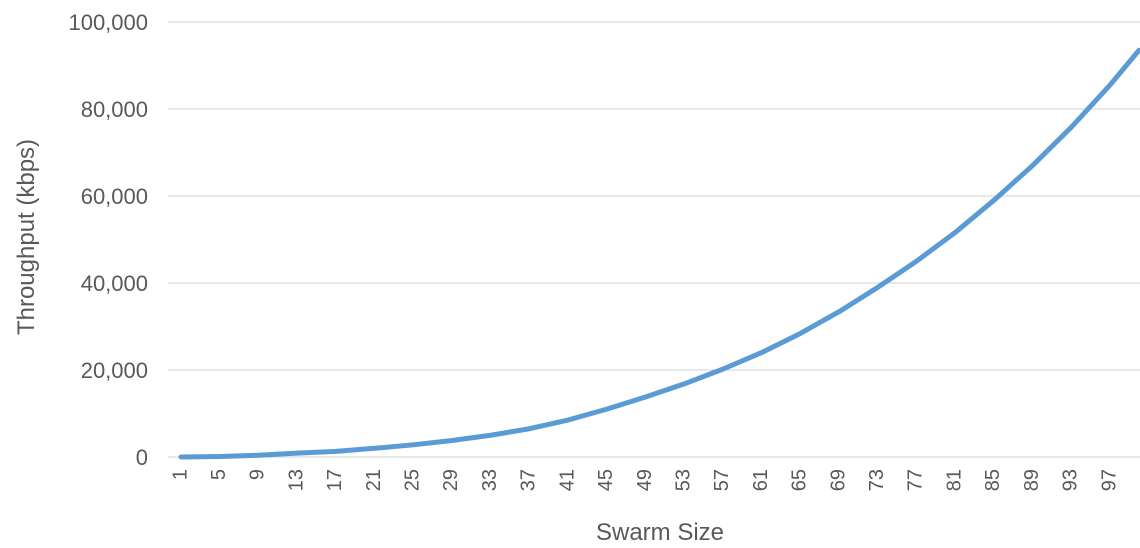 The height and width of the screenshot is (548, 1140). What do you see at coordinates (993, 480) in the screenshot?
I see `x-tick-label: 85` at bounding box center [993, 480].